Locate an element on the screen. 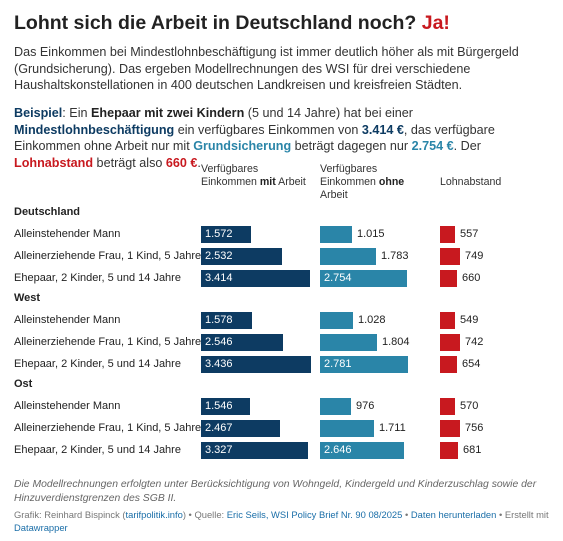 This screenshot has width=563, height=541. bar-lohnabstand-value: 654 is located at coordinates (471, 364).